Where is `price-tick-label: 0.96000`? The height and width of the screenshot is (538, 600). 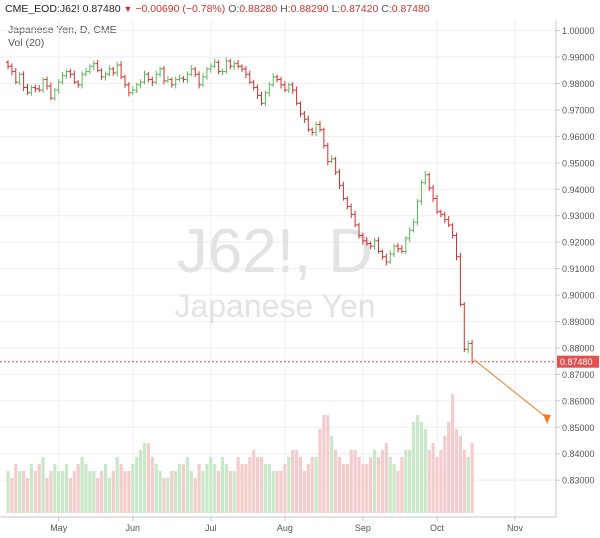
price-tick-label: 0.96000 is located at coordinates (578, 137).